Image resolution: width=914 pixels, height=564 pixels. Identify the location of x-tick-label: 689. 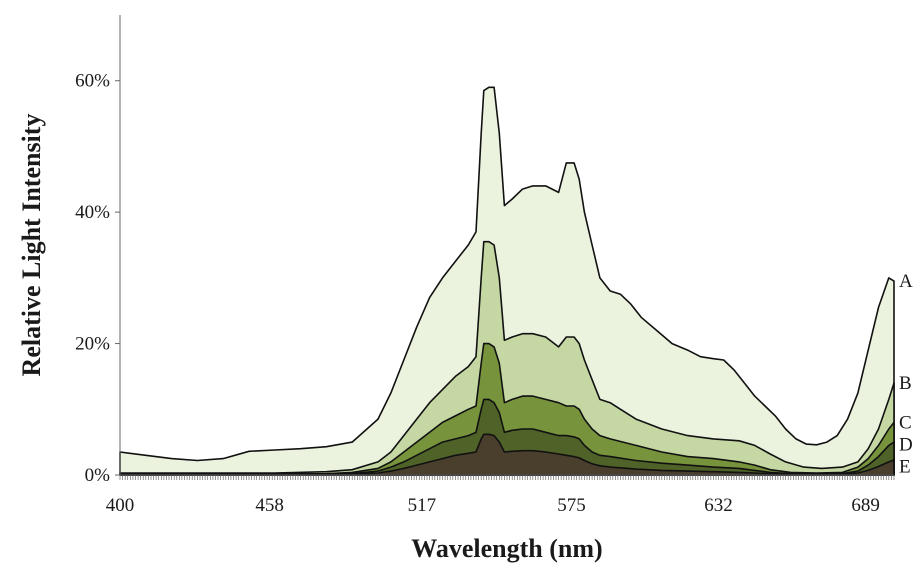
(865, 505).